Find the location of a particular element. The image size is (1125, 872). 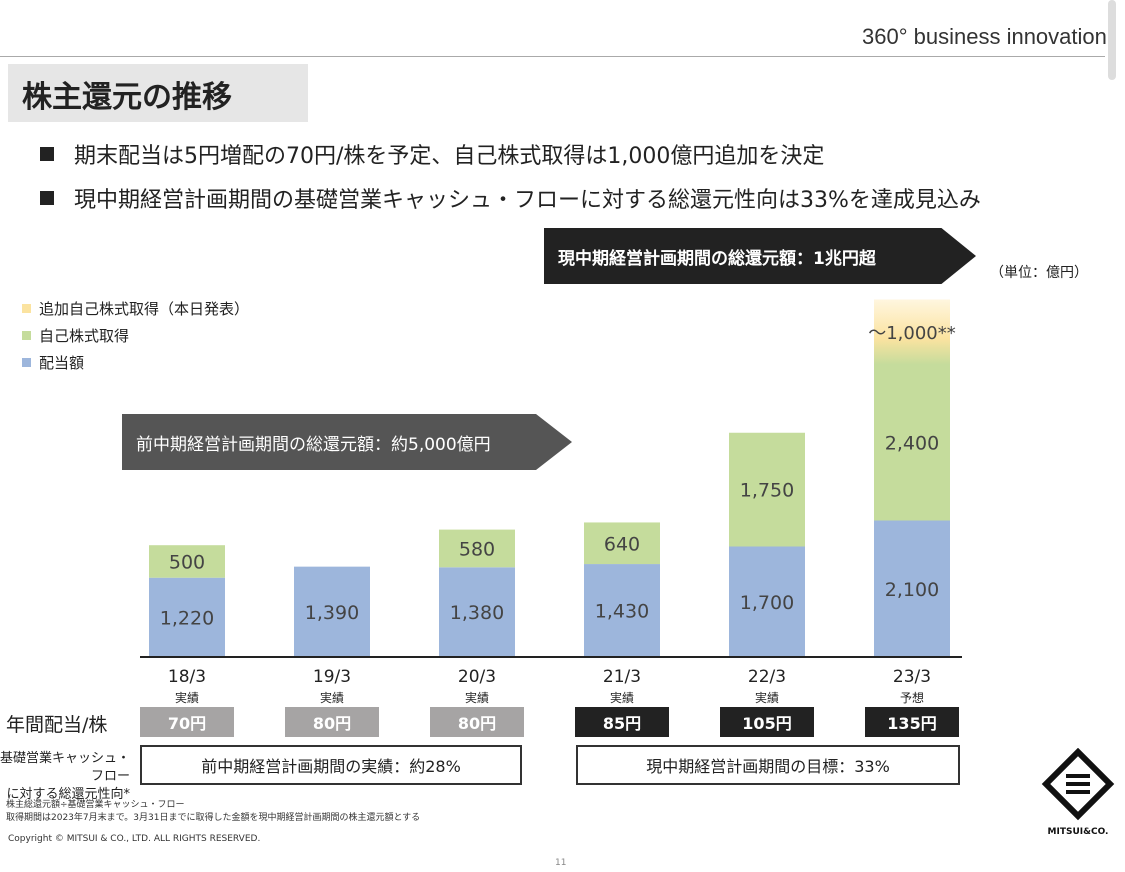

x-tick-label: 21/3 is located at coordinates (622, 677).